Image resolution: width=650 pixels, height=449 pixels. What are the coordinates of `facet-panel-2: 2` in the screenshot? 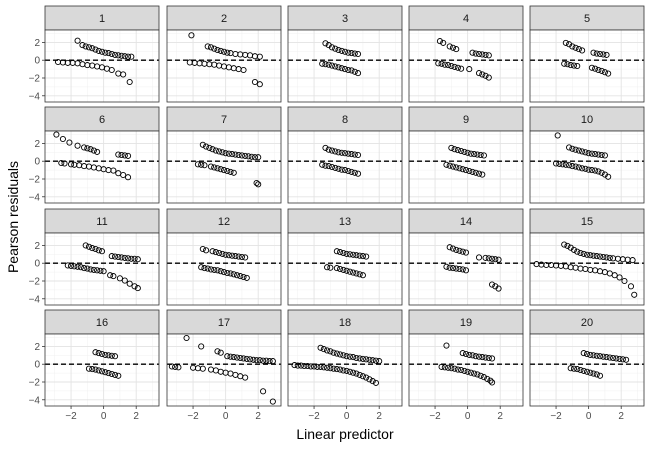 It's located at (224, 54).